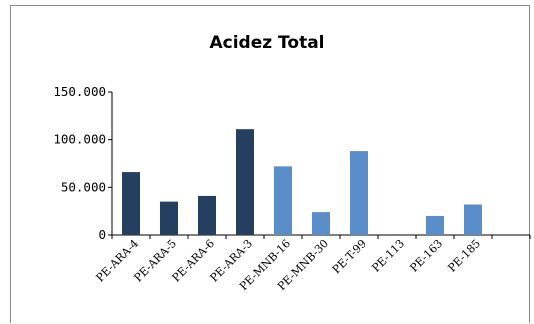  I want to click on y-axis: 0 50.000 100.000 150.000, so click(83, 163).